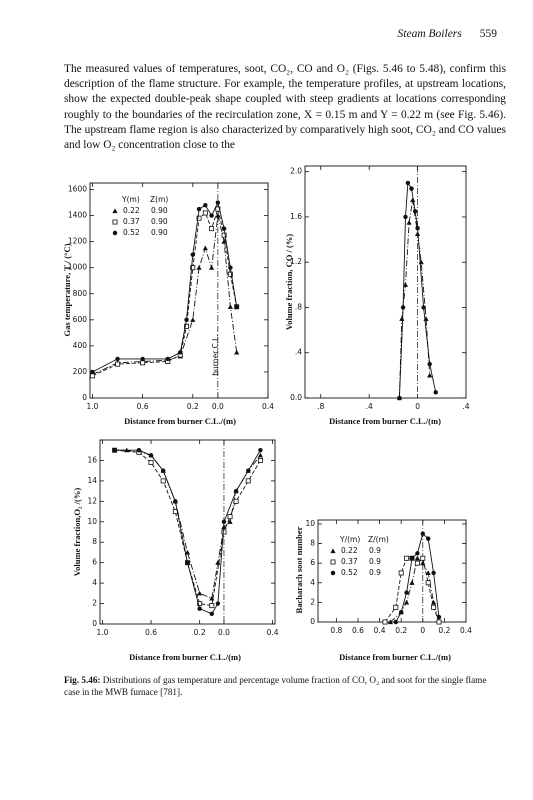 The height and width of the screenshot is (800, 533). What do you see at coordinates (80, 319) in the screenshot?
I see `y-tick-label: 600` at bounding box center [80, 319].